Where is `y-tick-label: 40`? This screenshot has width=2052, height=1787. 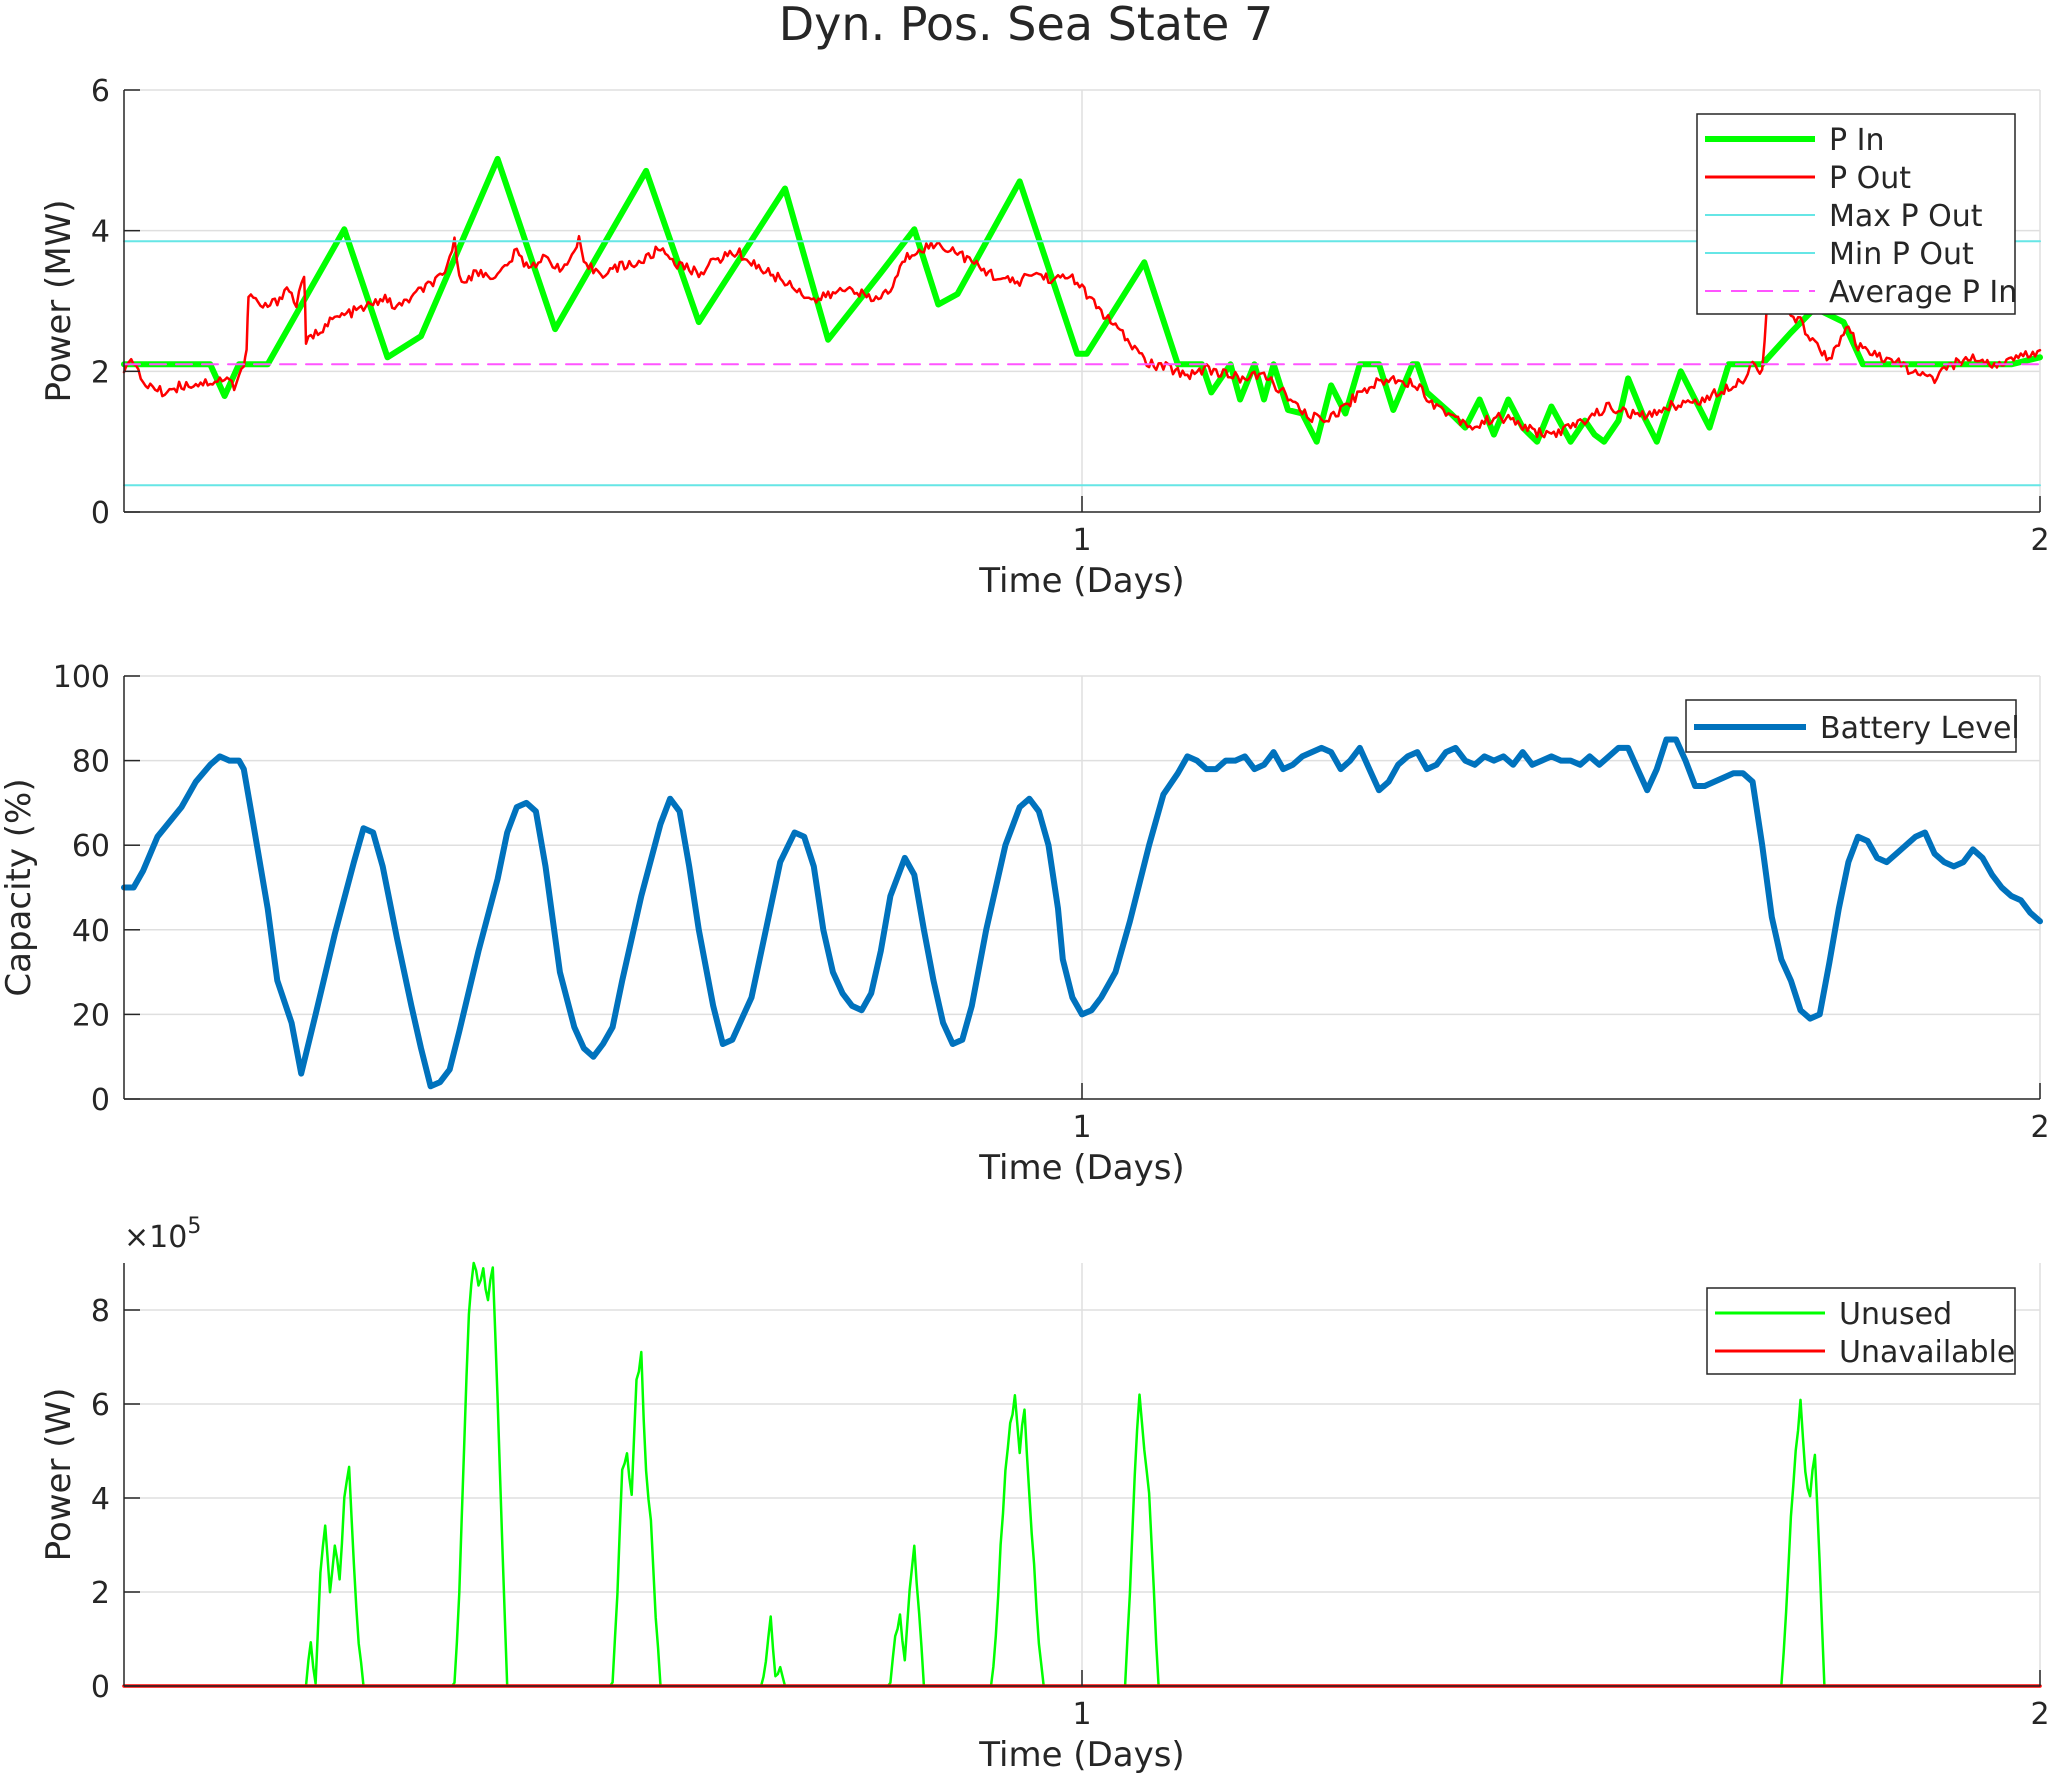
y-tick-label: 40 is located at coordinates (91, 931).